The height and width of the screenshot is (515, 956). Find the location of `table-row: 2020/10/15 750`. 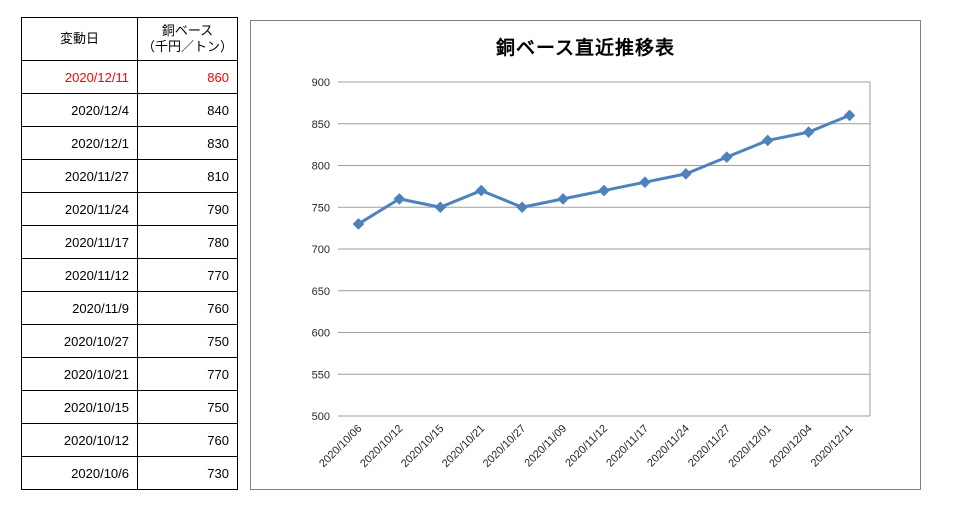

table-row: 2020/10/15 750 is located at coordinates (129, 407).